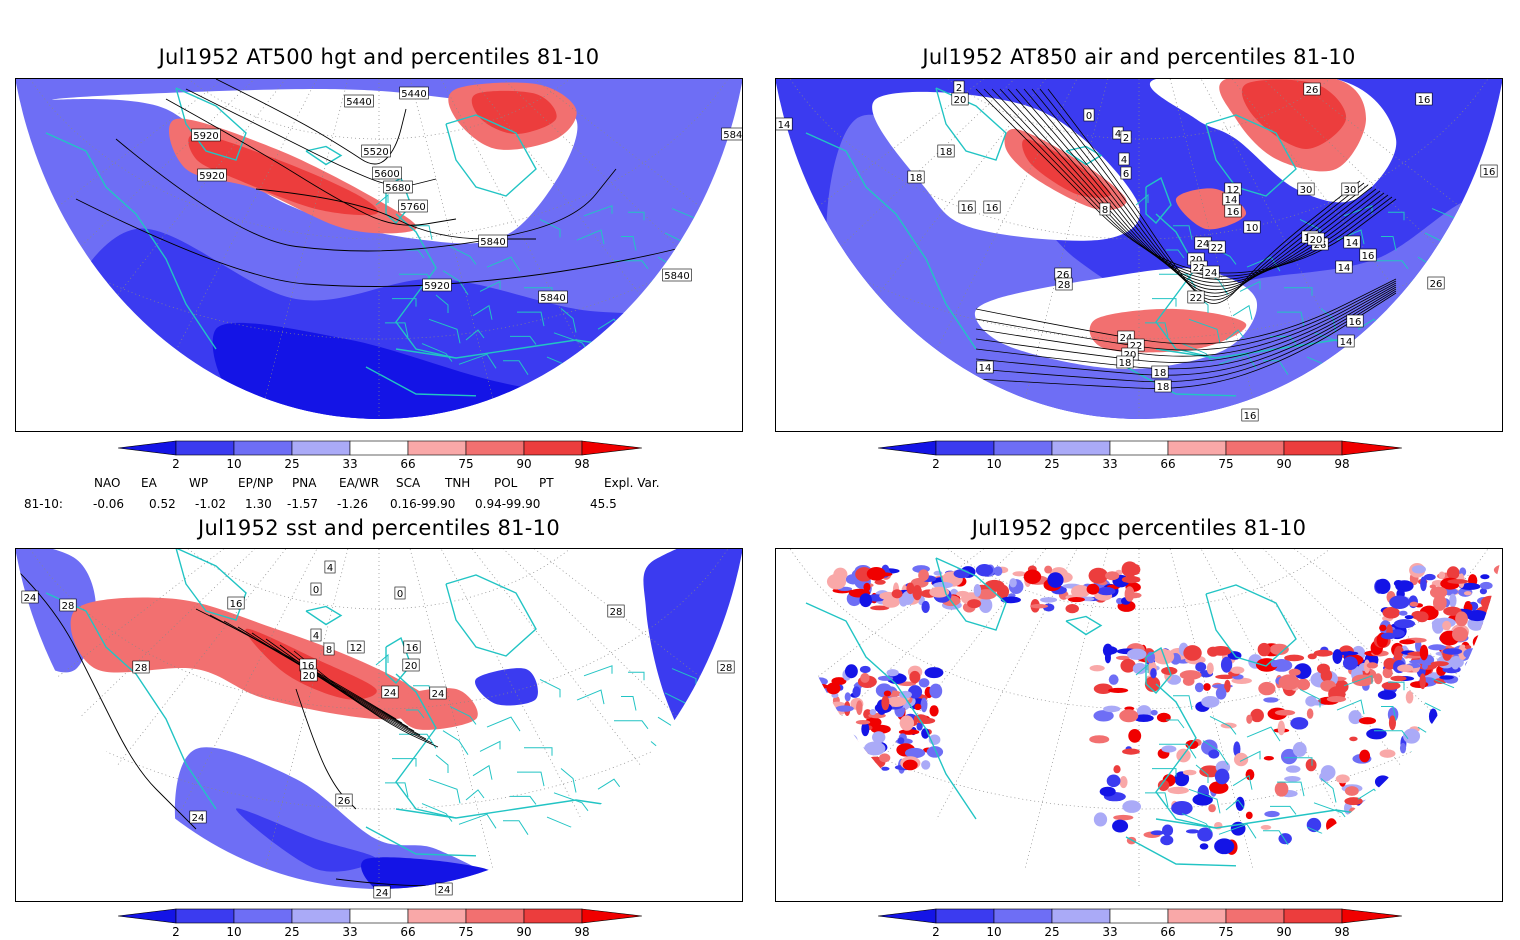 The height and width of the screenshot is (940, 1520). I want to click on index-value: -1.57, so click(303, 504).